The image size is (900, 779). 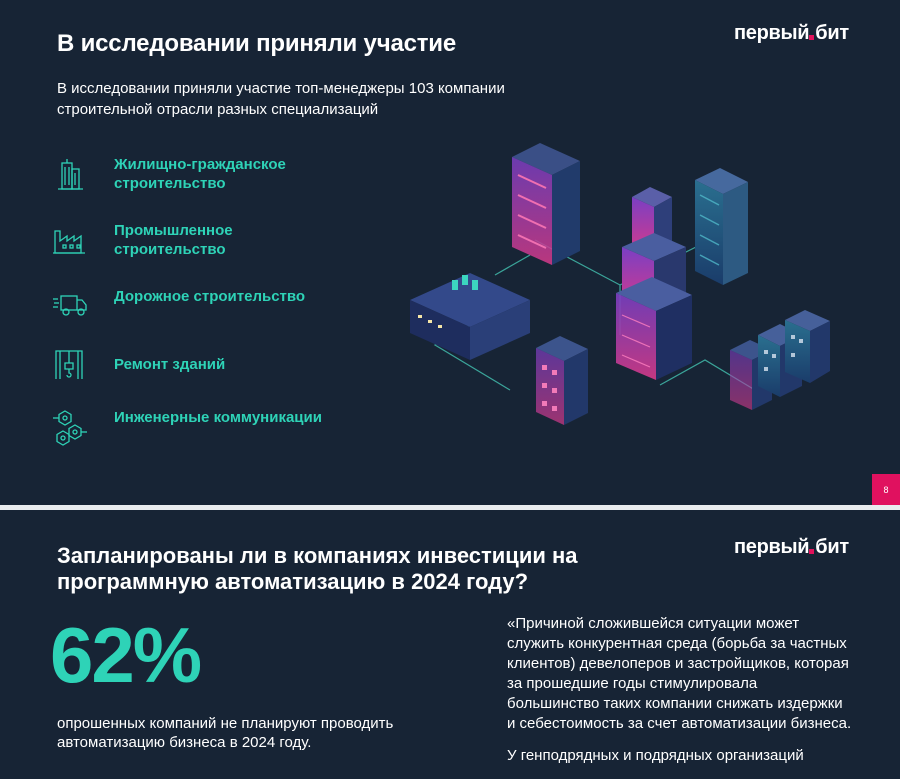 I want to click on page-number: 8, so click(x=886, y=489).